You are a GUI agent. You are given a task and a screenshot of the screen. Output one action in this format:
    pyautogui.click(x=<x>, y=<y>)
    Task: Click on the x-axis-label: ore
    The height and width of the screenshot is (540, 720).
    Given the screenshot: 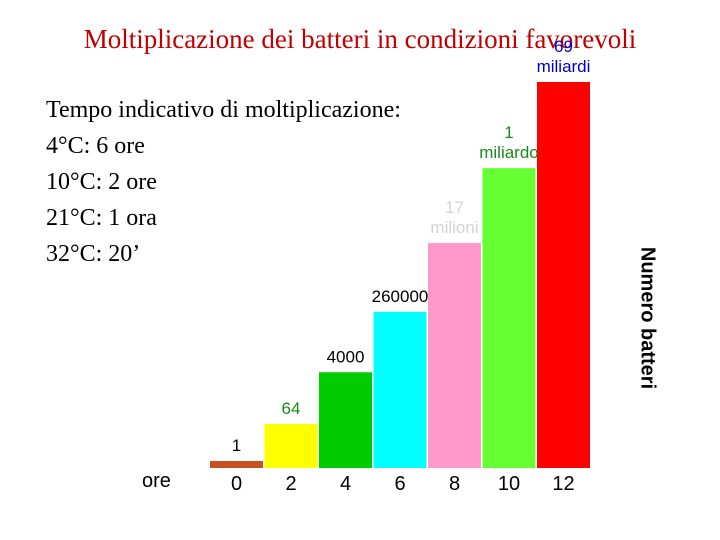 What is the action you would take?
    pyautogui.click(x=156, y=481)
    